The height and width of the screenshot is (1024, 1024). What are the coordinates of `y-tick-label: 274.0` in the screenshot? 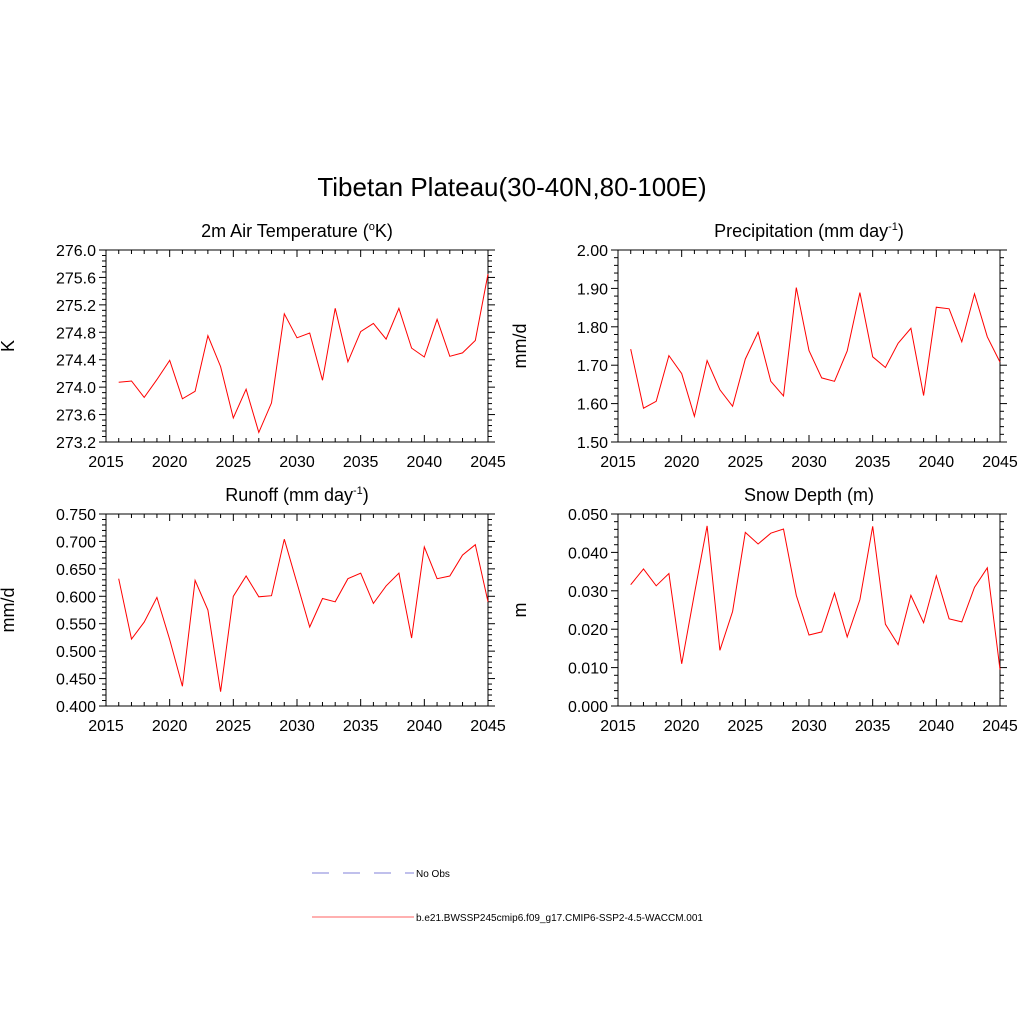 It's located at (76, 388).